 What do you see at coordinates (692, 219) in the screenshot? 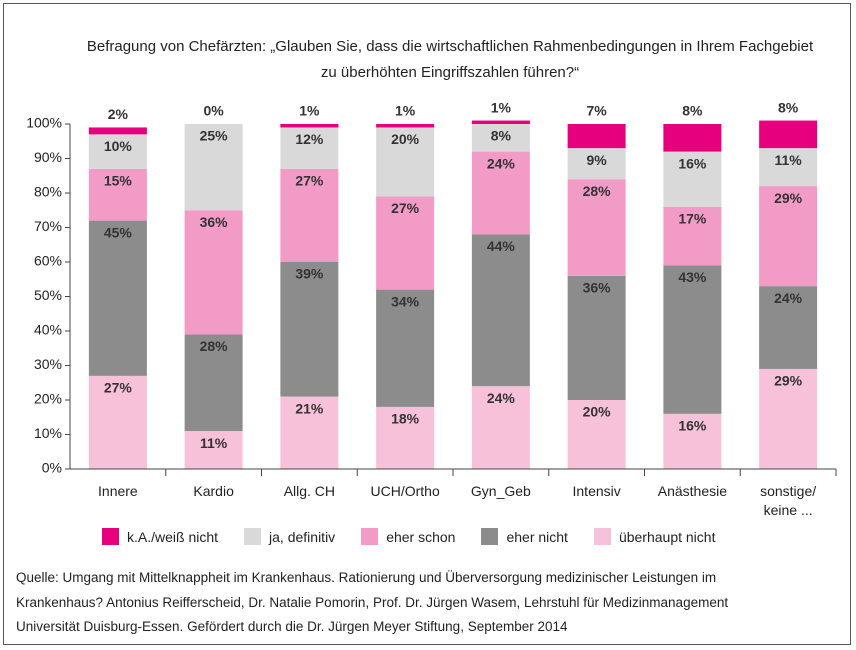
I see `data-label: 17%` at bounding box center [692, 219].